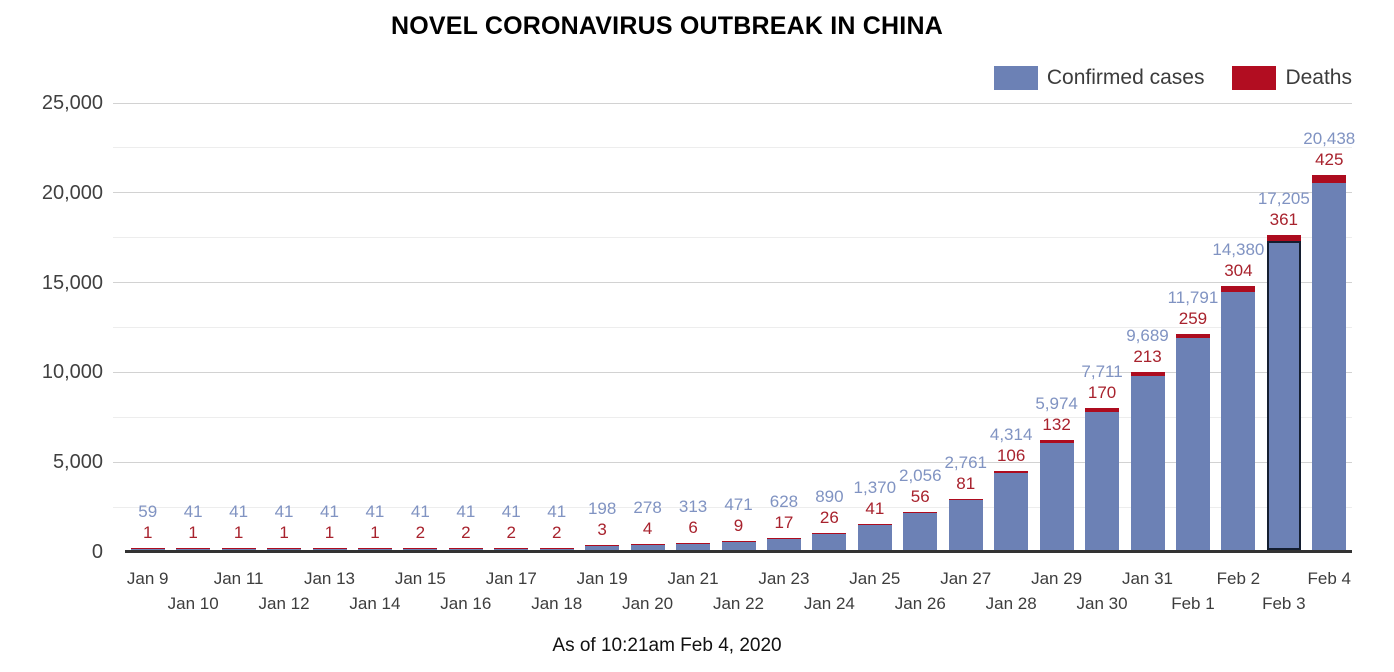  What do you see at coordinates (920, 603) in the screenshot?
I see `x-axis-tick-label: Jan 26` at bounding box center [920, 603].